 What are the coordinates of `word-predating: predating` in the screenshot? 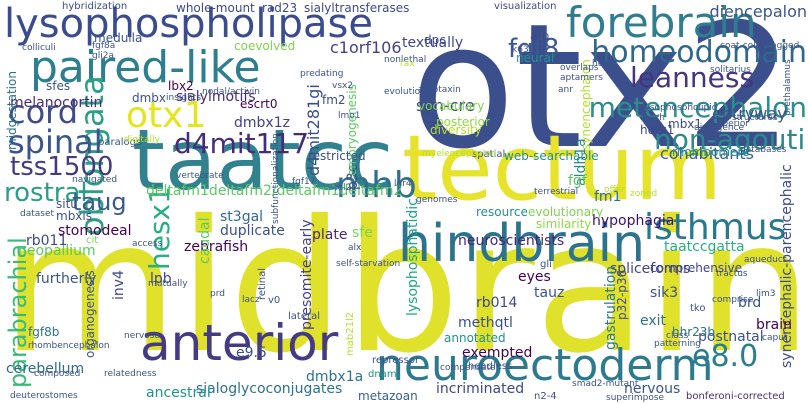 It's located at (322, 74).